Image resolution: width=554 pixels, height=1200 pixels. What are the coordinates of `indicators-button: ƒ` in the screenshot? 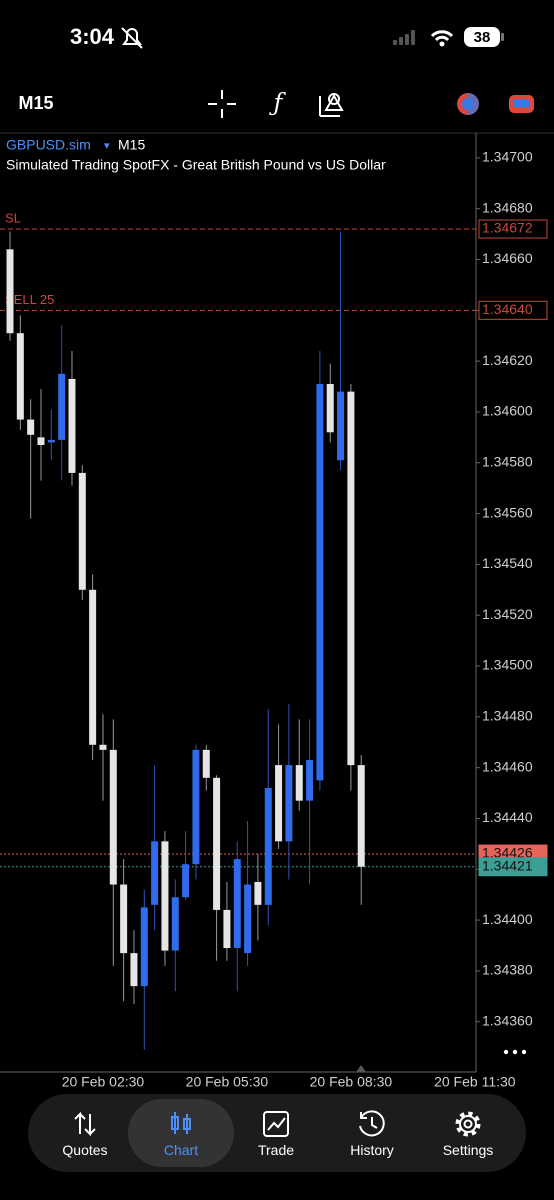 It's located at (278, 103).